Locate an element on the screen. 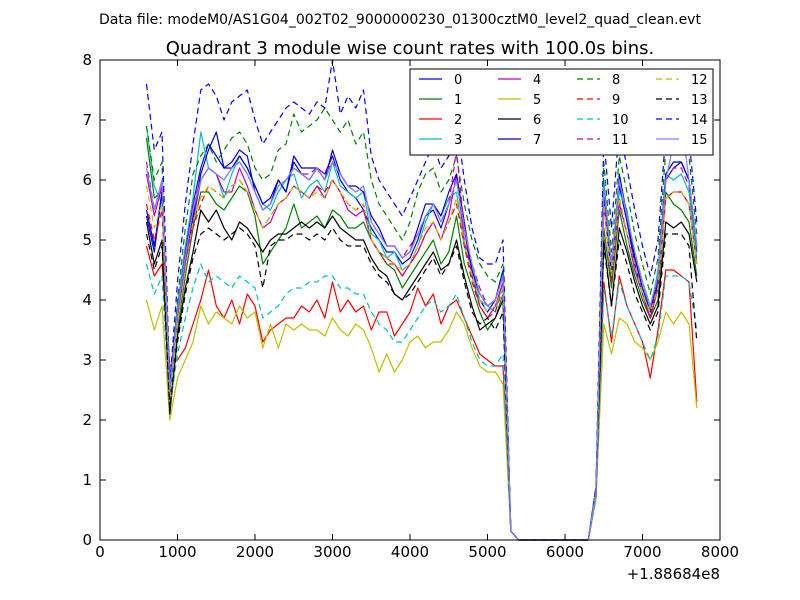 Image resolution: width=800 pixels, height=600 pixels. legend-box is located at coordinates (561, 112).